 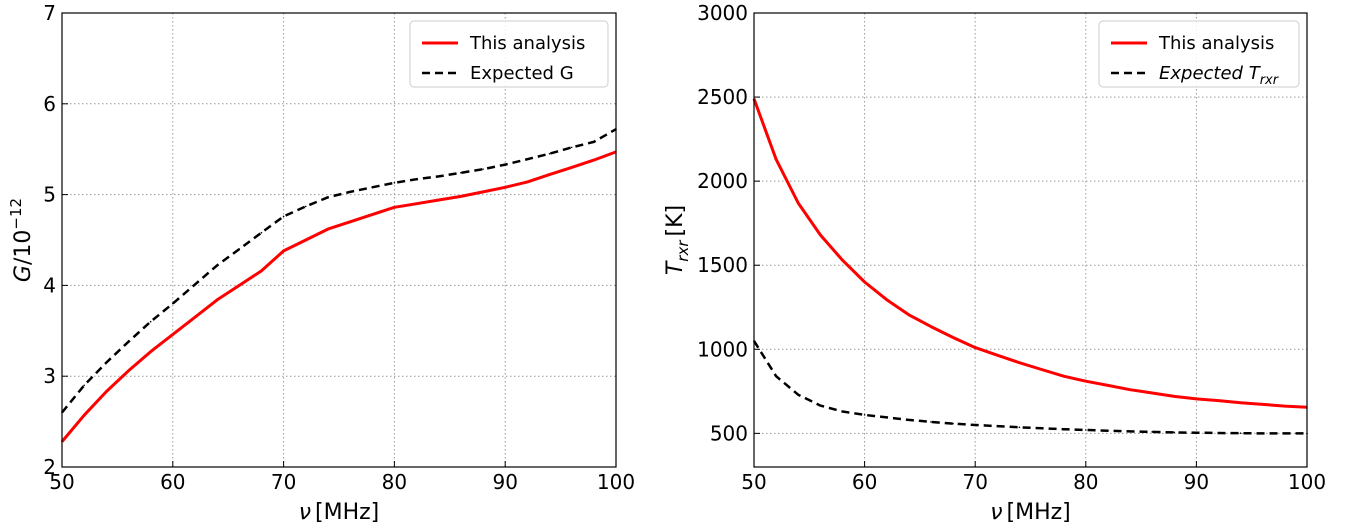 What do you see at coordinates (21, 240) in the screenshot?
I see `y-axis-label: G/10−12` at bounding box center [21, 240].